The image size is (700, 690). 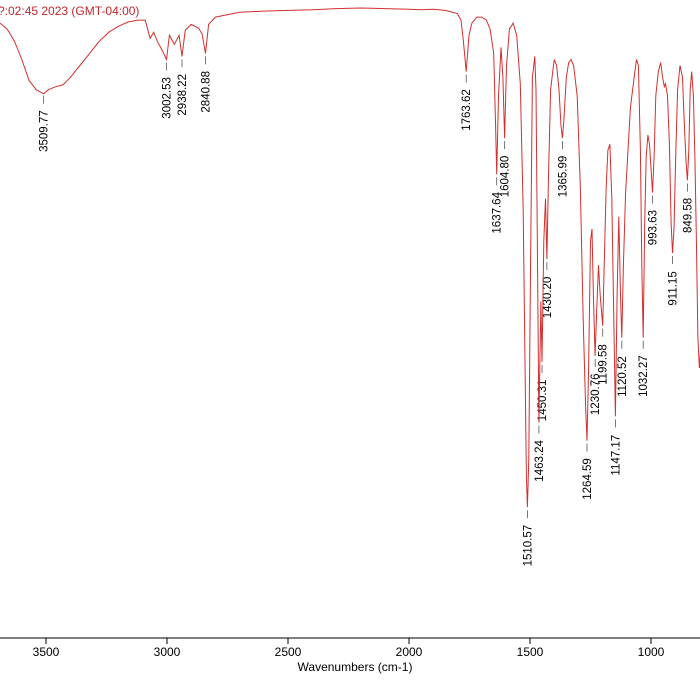 What do you see at coordinates (46, 652) in the screenshot?
I see `x-tick-label: 3500` at bounding box center [46, 652].